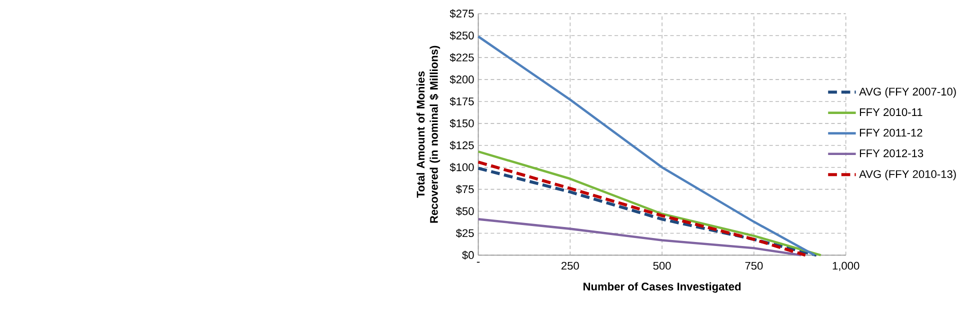 This screenshot has width=961, height=311. What do you see at coordinates (907, 92) in the screenshot?
I see `legend-label: AVG (FFY 2007-10)` at bounding box center [907, 92].